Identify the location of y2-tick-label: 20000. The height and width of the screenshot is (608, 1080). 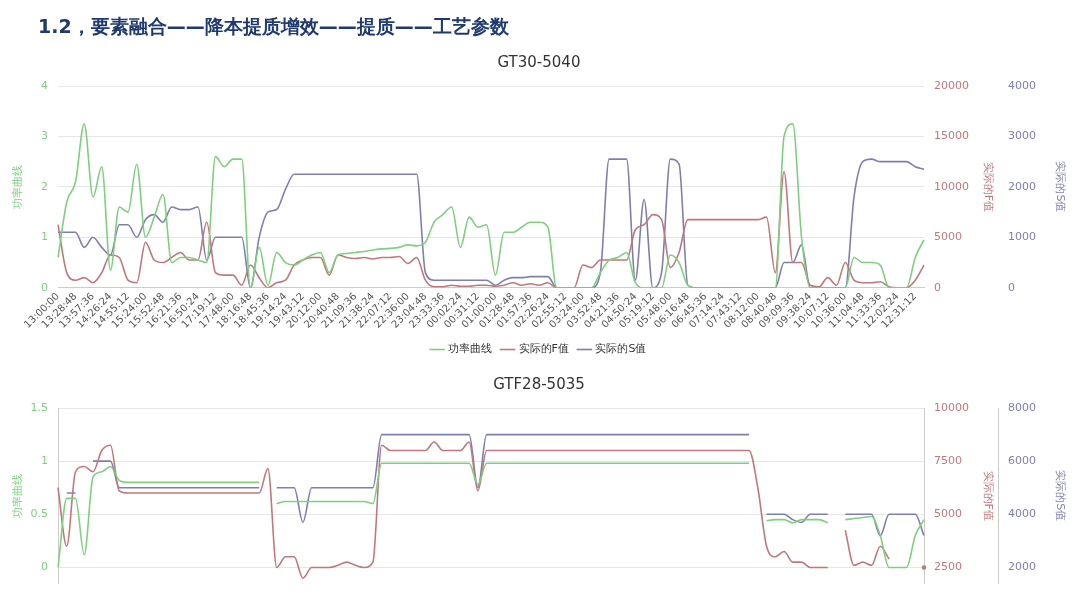
(951, 85).